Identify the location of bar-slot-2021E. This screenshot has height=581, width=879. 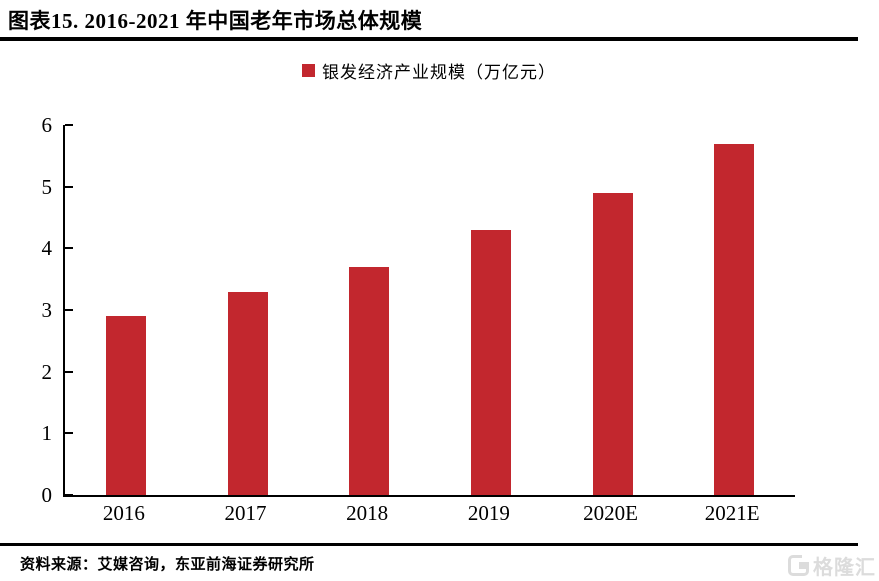
(734, 310).